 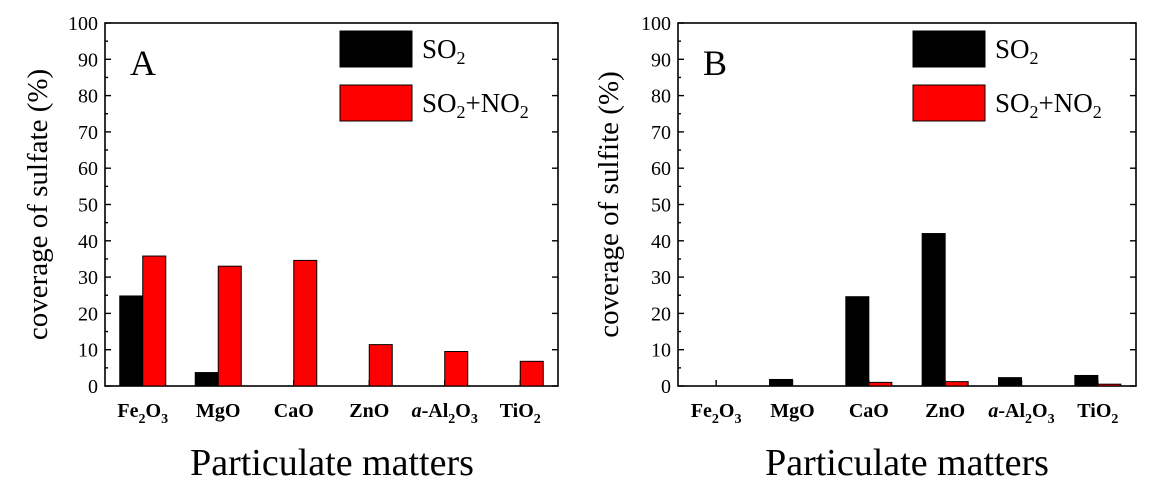 What do you see at coordinates (715, 63) in the screenshot?
I see `panel-letter: B` at bounding box center [715, 63].